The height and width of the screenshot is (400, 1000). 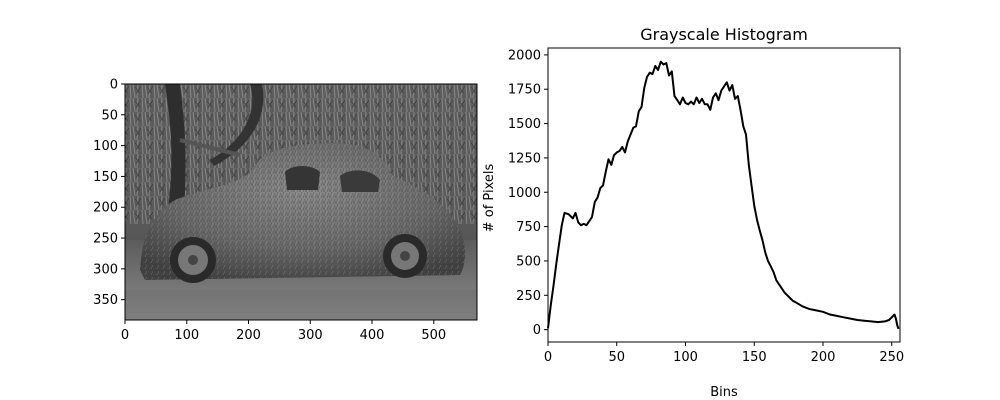 I want to click on image-y-tick-label: 250, so click(x=105, y=239).